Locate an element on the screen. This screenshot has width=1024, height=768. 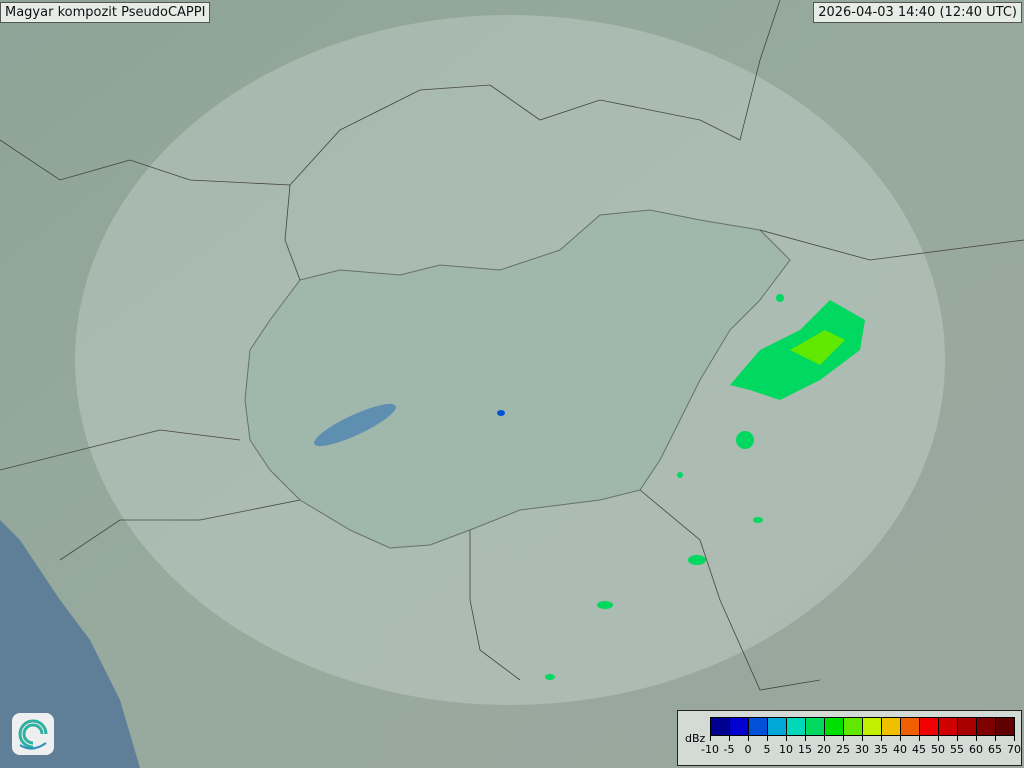
tick-label: 30 is located at coordinates (862, 749).